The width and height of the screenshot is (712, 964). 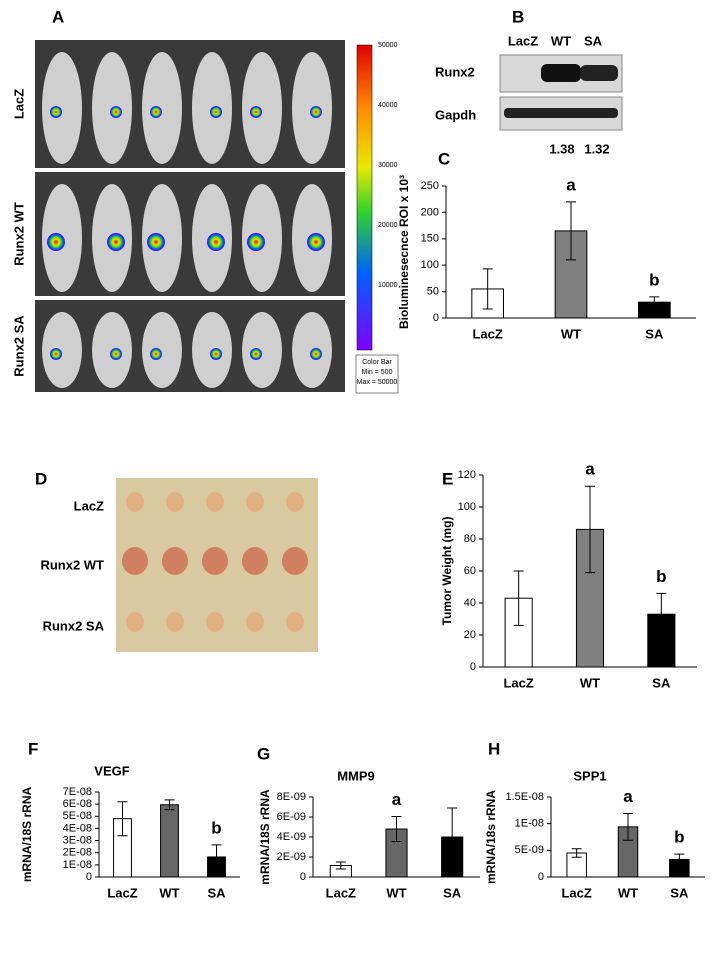 What do you see at coordinates (470, 635) in the screenshot?
I see `y-tick-label: 20` at bounding box center [470, 635].